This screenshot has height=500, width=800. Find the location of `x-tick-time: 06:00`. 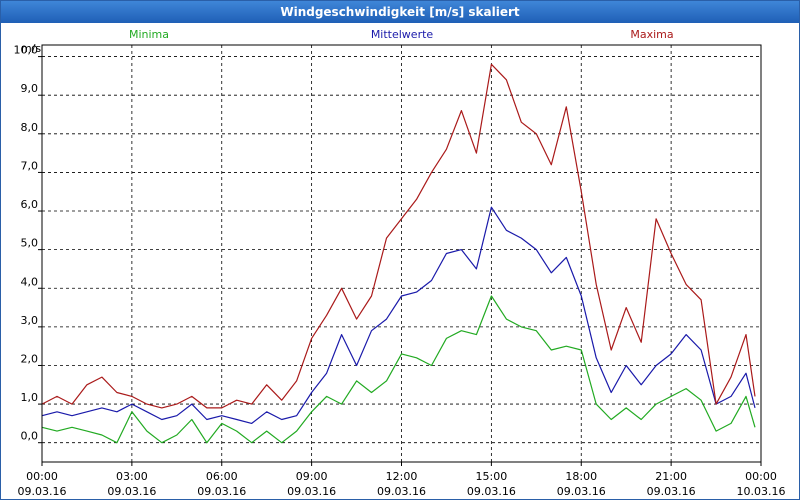

x-tick-time: 06:00 is located at coordinates (222, 476).